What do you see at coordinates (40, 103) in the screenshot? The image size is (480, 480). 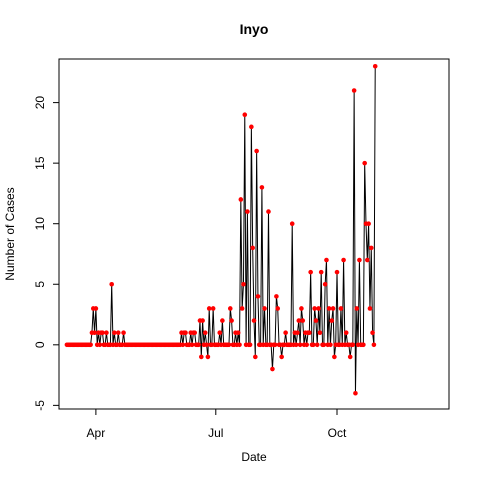 I see `y-tick-label: 20` at bounding box center [40, 103].